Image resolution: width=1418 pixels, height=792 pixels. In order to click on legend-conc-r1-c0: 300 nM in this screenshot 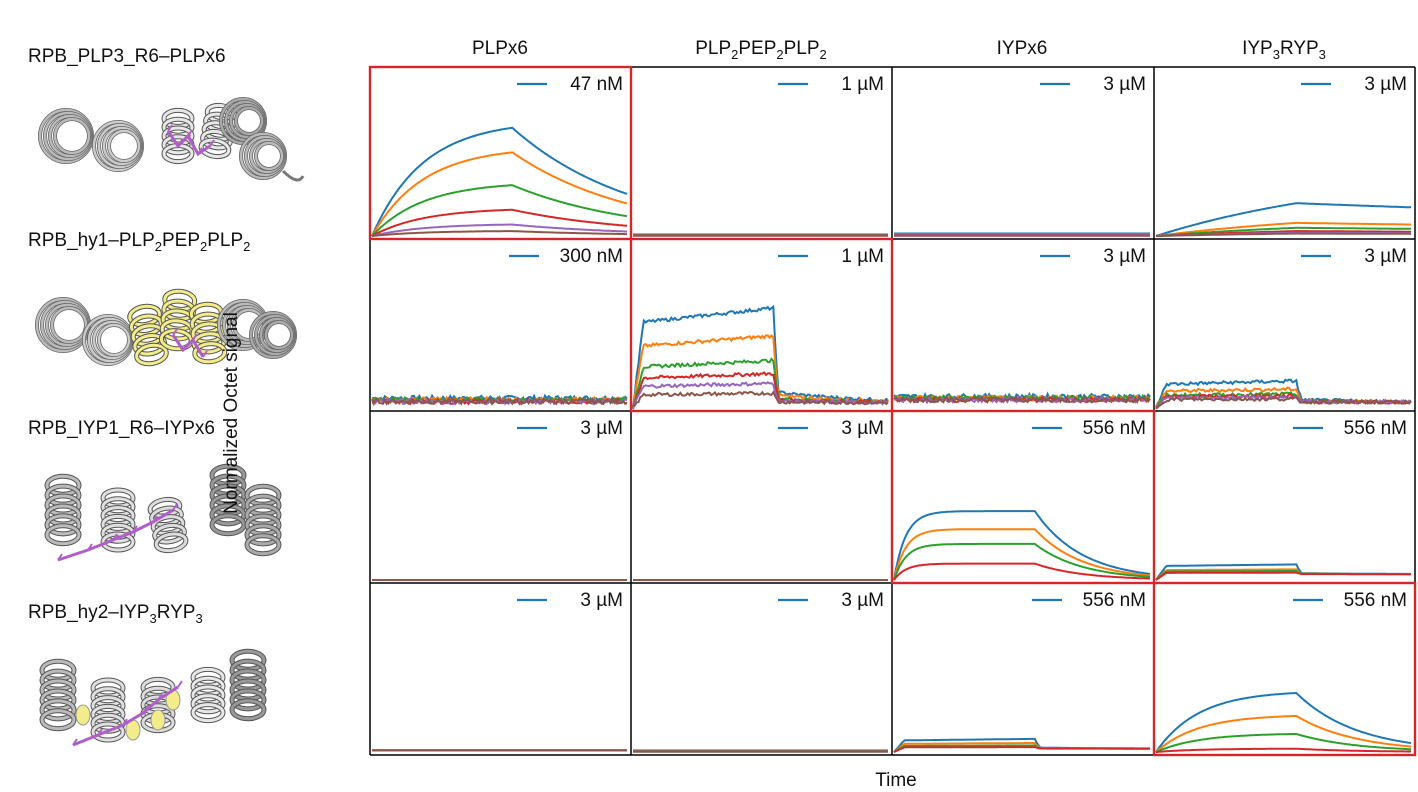, I will do `click(591, 256)`.